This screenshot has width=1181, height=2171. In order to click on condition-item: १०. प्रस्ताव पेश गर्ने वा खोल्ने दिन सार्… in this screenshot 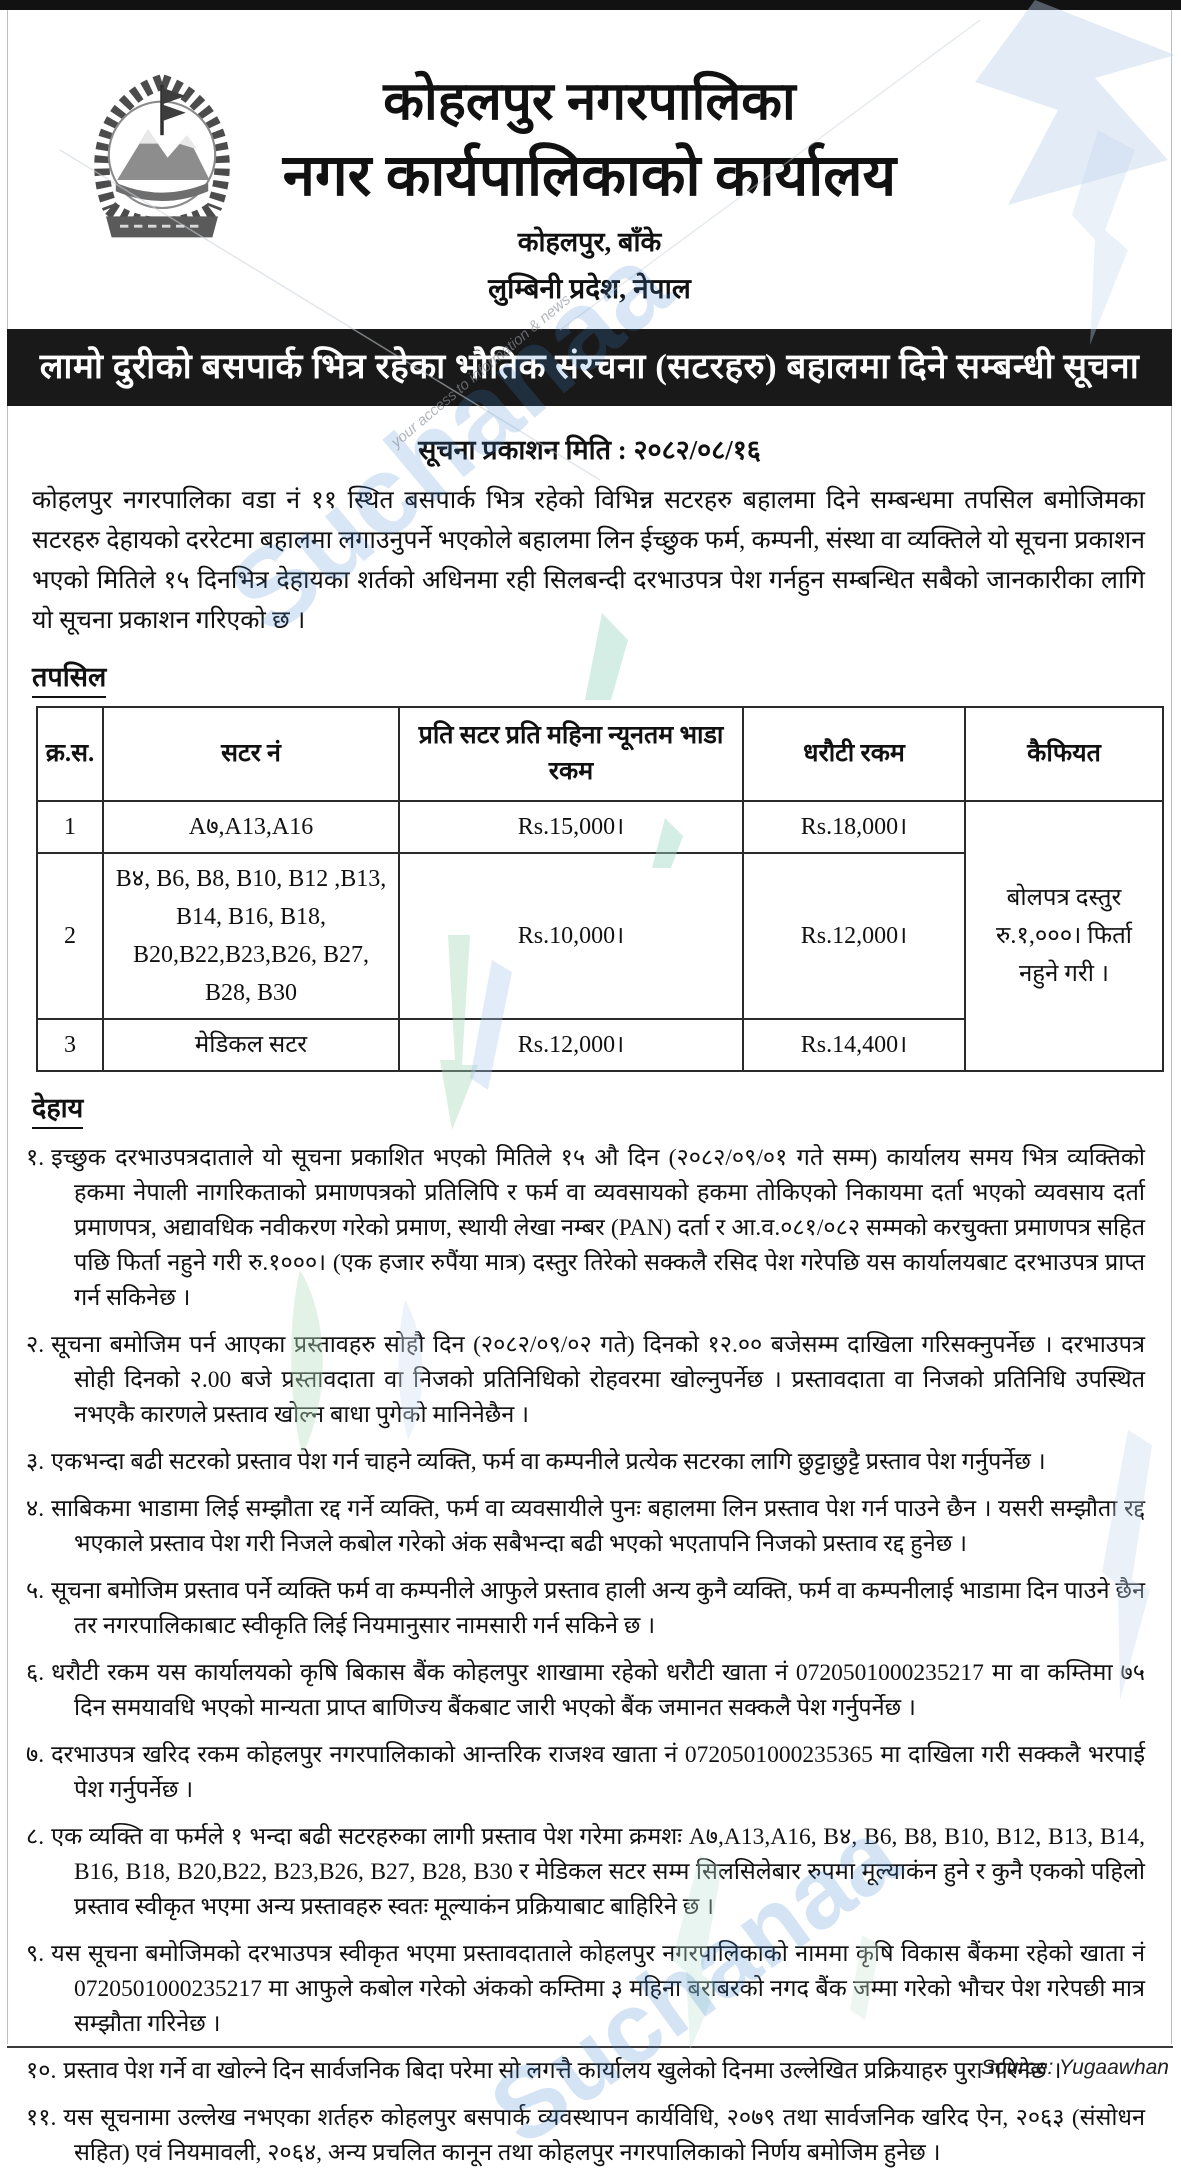, I will do `click(585, 2071)`.